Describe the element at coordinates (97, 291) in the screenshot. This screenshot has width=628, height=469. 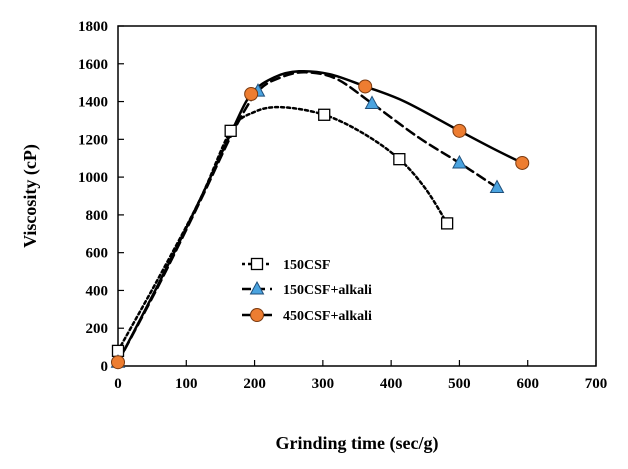
I see `y-tick-label: 400` at that location.